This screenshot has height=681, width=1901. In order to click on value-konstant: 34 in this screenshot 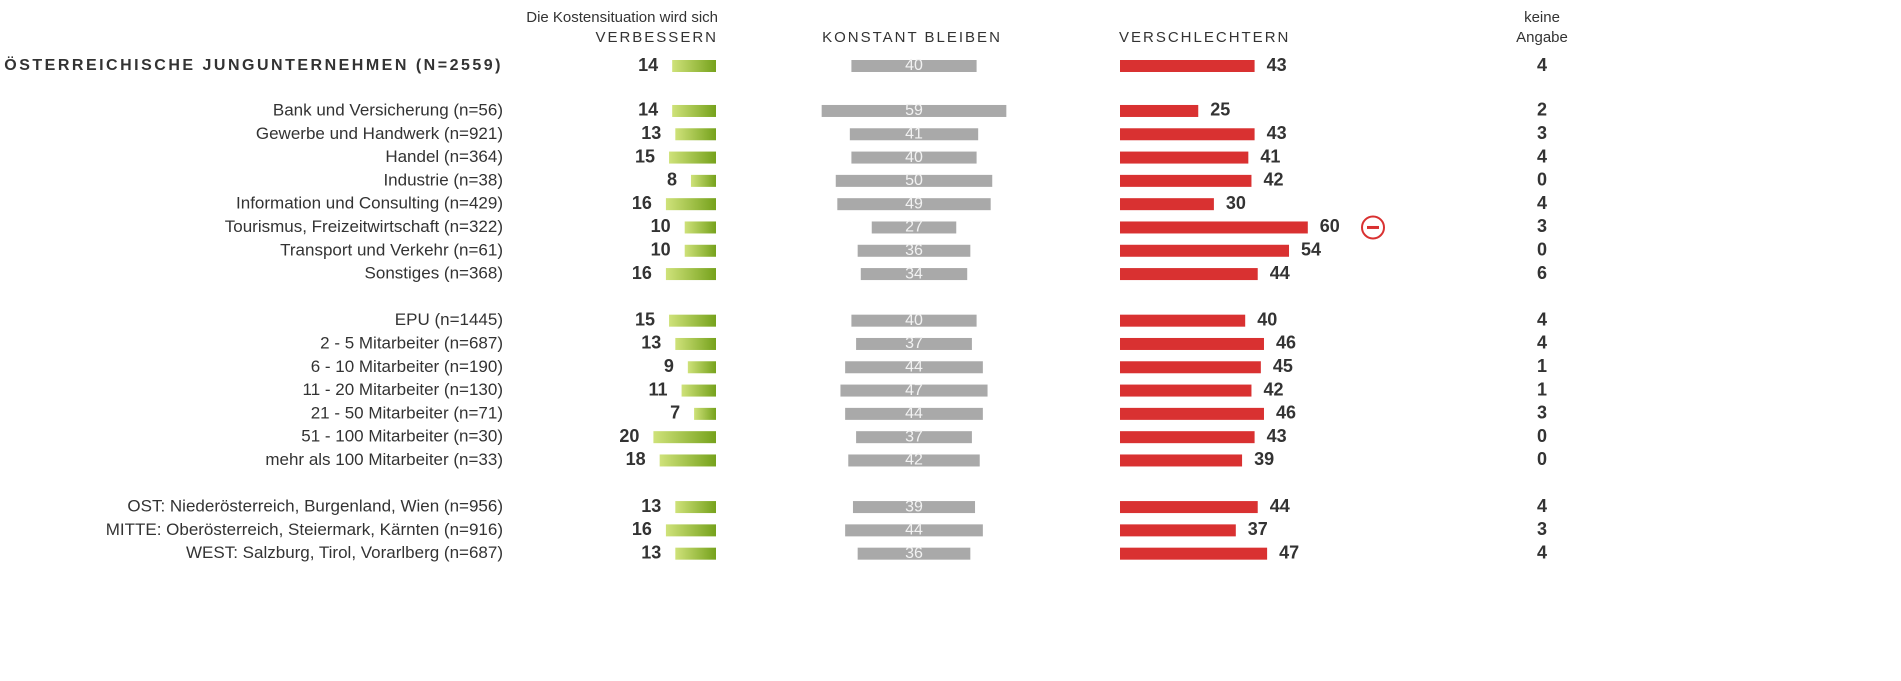, I will do `click(914, 273)`.